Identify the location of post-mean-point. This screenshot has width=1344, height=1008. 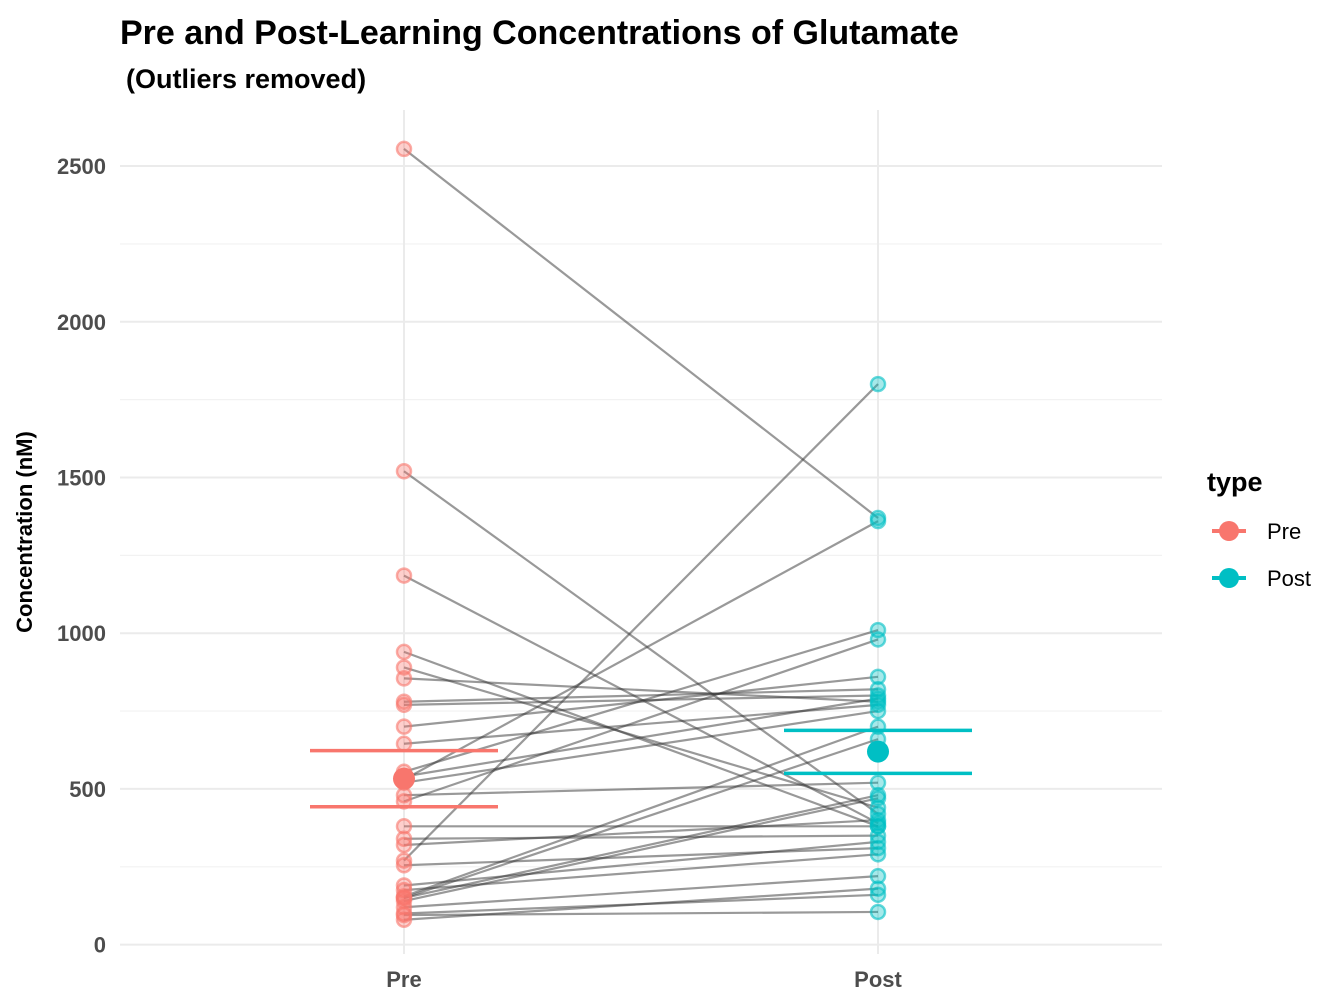
(878, 751).